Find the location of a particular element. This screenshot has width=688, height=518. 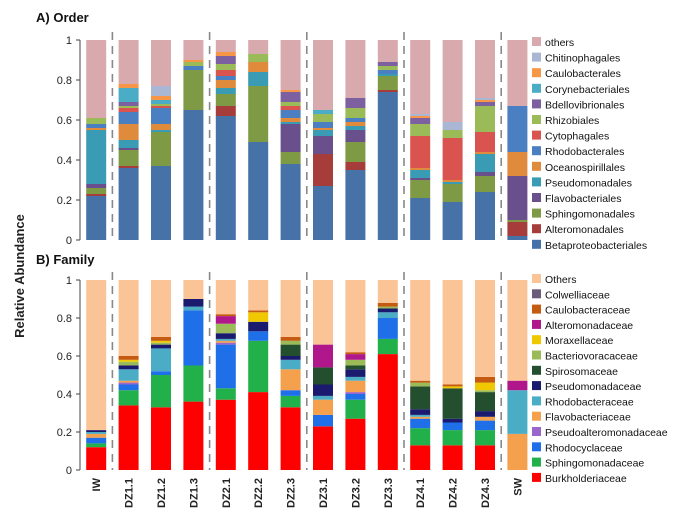

y-tick-label: 0.6 is located at coordinates (64, 357).